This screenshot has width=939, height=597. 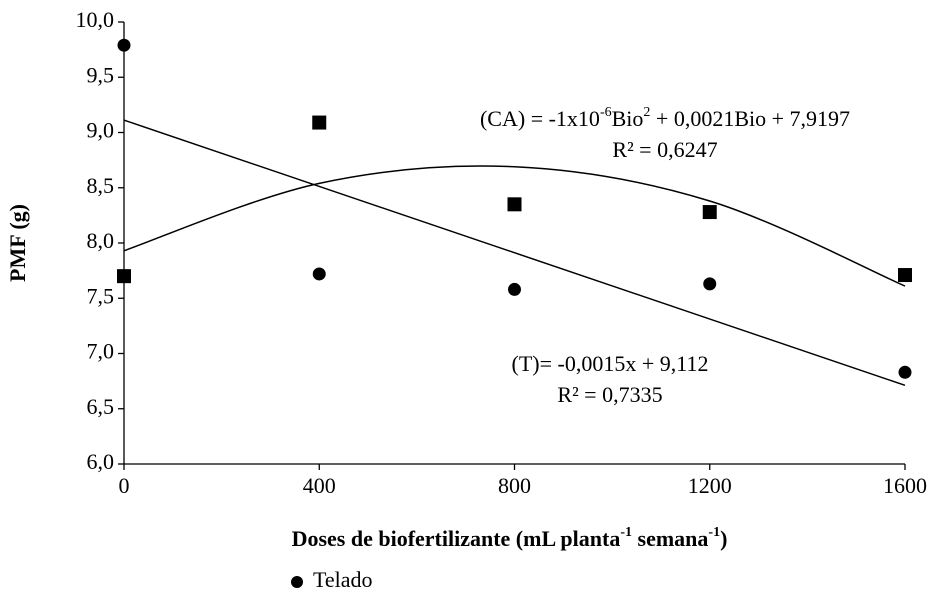 What do you see at coordinates (664, 149) in the screenshot?
I see `r-squared: R² = 0,6247` at bounding box center [664, 149].